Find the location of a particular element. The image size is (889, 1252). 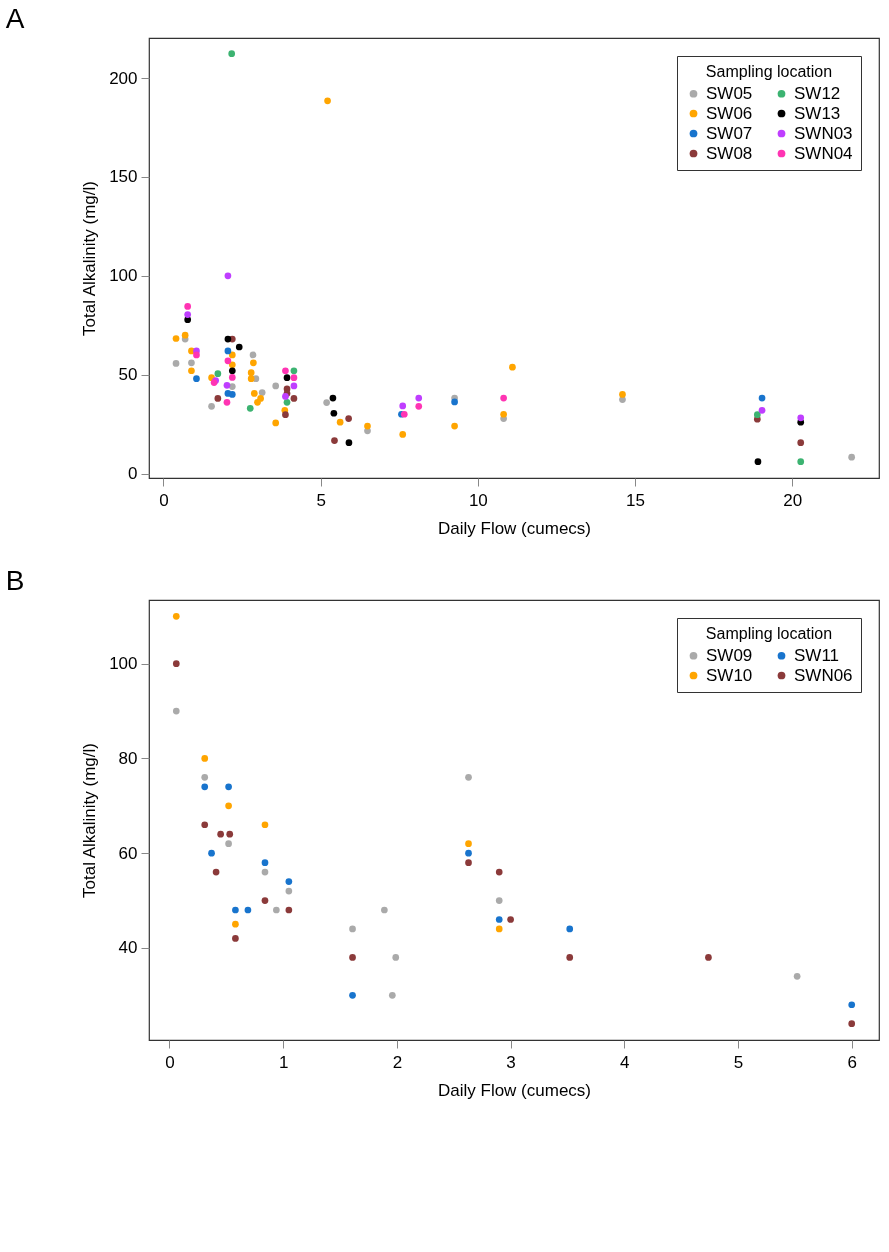

x-tick-label: 15 is located at coordinates (635, 500).